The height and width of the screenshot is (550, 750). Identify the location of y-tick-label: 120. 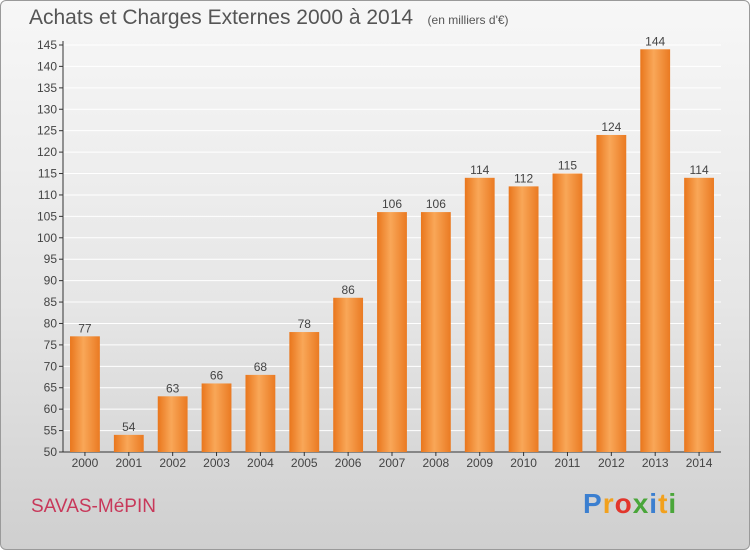
(47, 152).